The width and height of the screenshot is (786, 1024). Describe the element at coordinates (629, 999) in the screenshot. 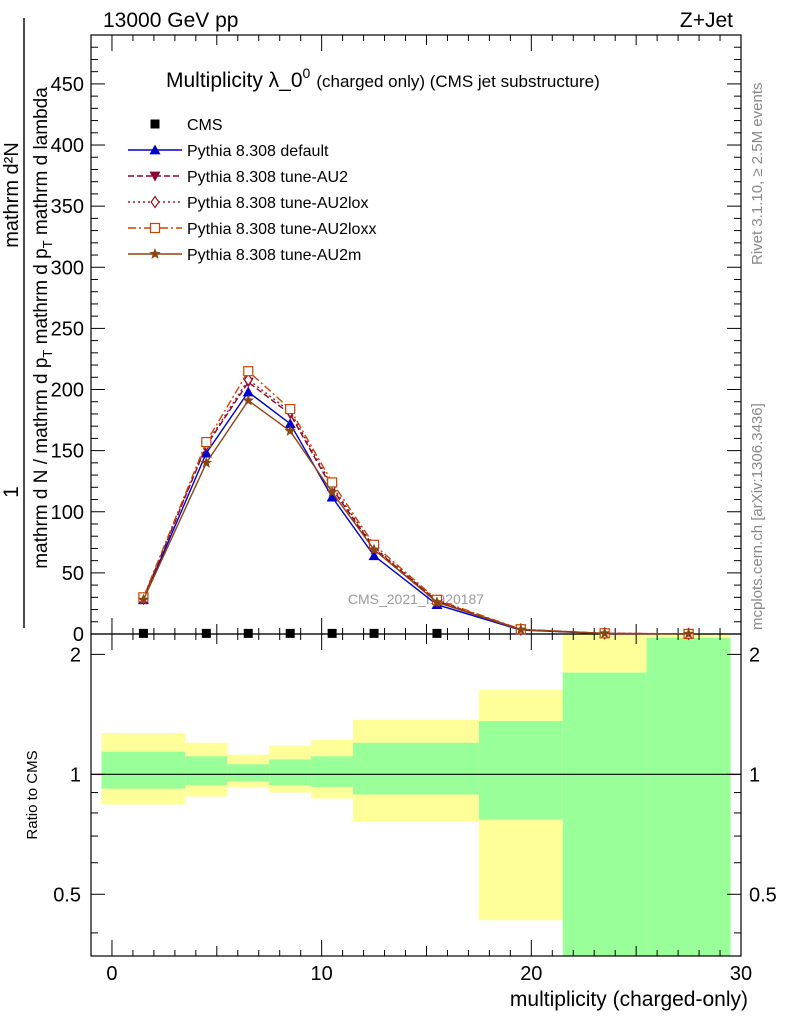

I see `x-axis-title: multiplicity (charged-only)` at that location.